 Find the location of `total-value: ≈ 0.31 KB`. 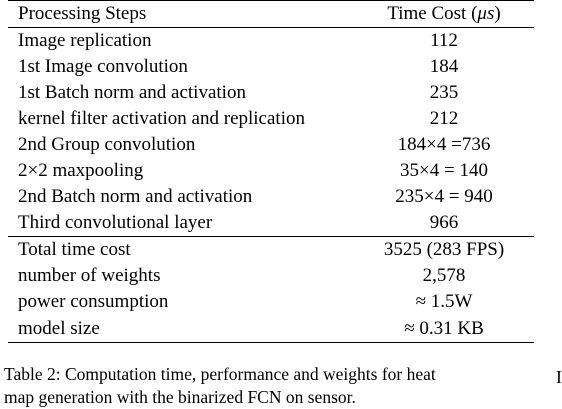

total-value: ≈ 0.31 KB is located at coordinates (444, 328).